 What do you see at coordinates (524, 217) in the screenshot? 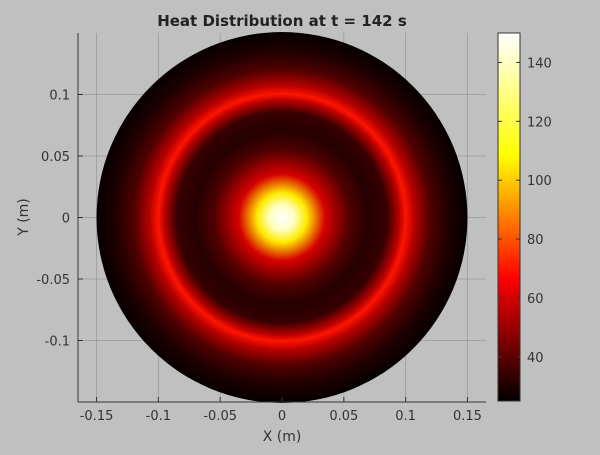
I see `colorbar: 40 60 80 100 120 140` at bounding box center [524, 217].